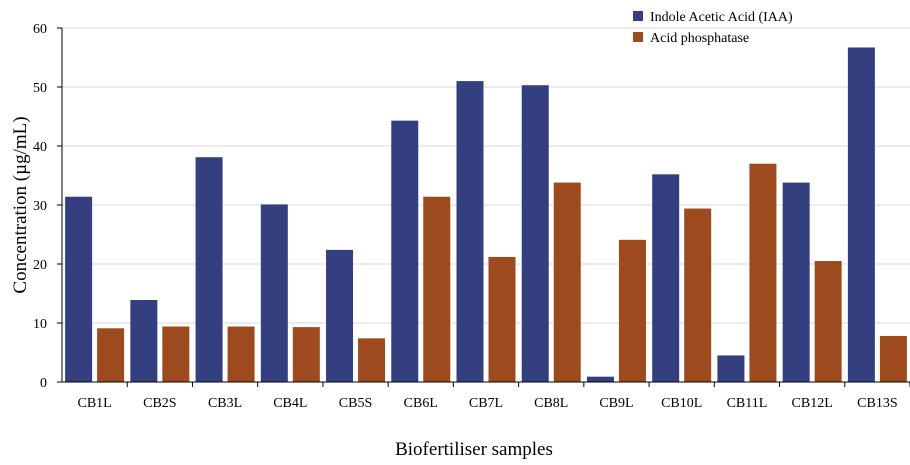 This screenshot has height=465, width=910. I want to click on y-tick-label: 30, so click(40, 206).